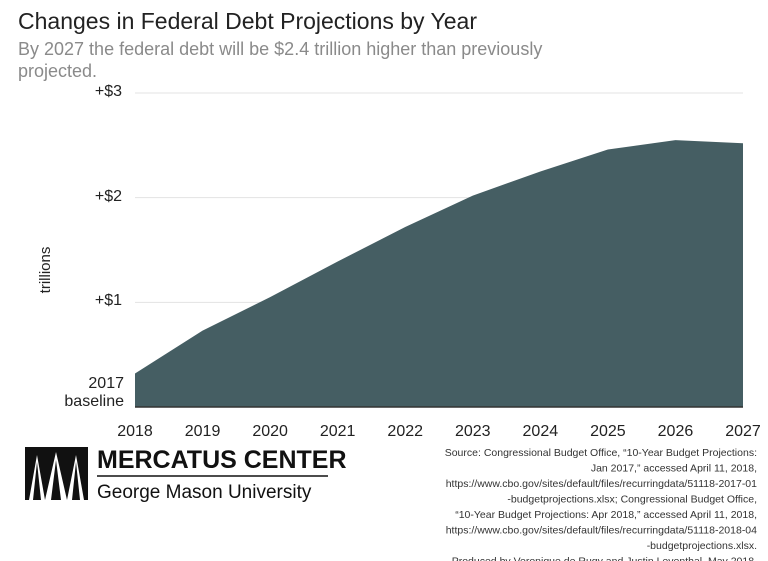  I want to click on source-line: Jan 2017,” accessed April 11, 2018,, so click(674, 469).